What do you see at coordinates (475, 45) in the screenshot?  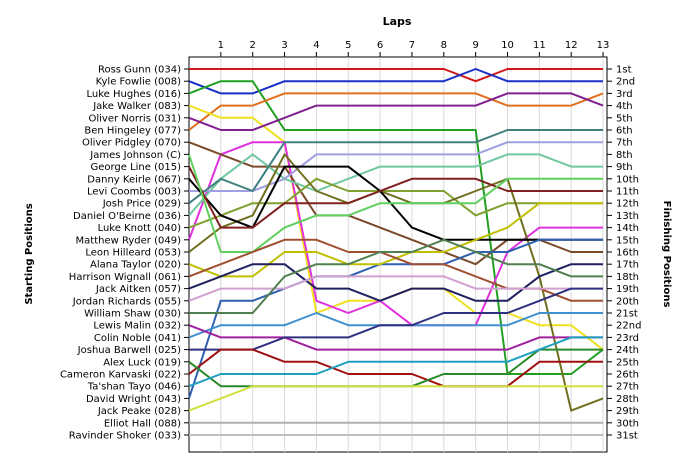 I see `lap-tick-label: 9` at bounding box center [475, 45].